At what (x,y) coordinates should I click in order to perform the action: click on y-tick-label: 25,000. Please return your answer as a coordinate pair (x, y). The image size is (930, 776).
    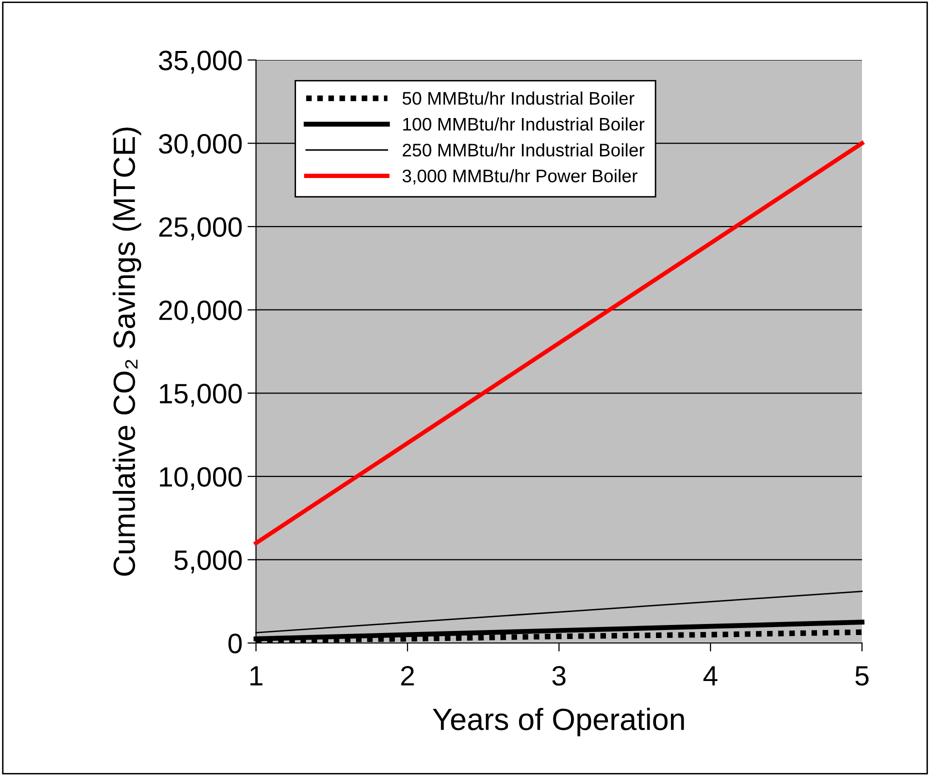
    Looking at the image, I should click on (200, 228).